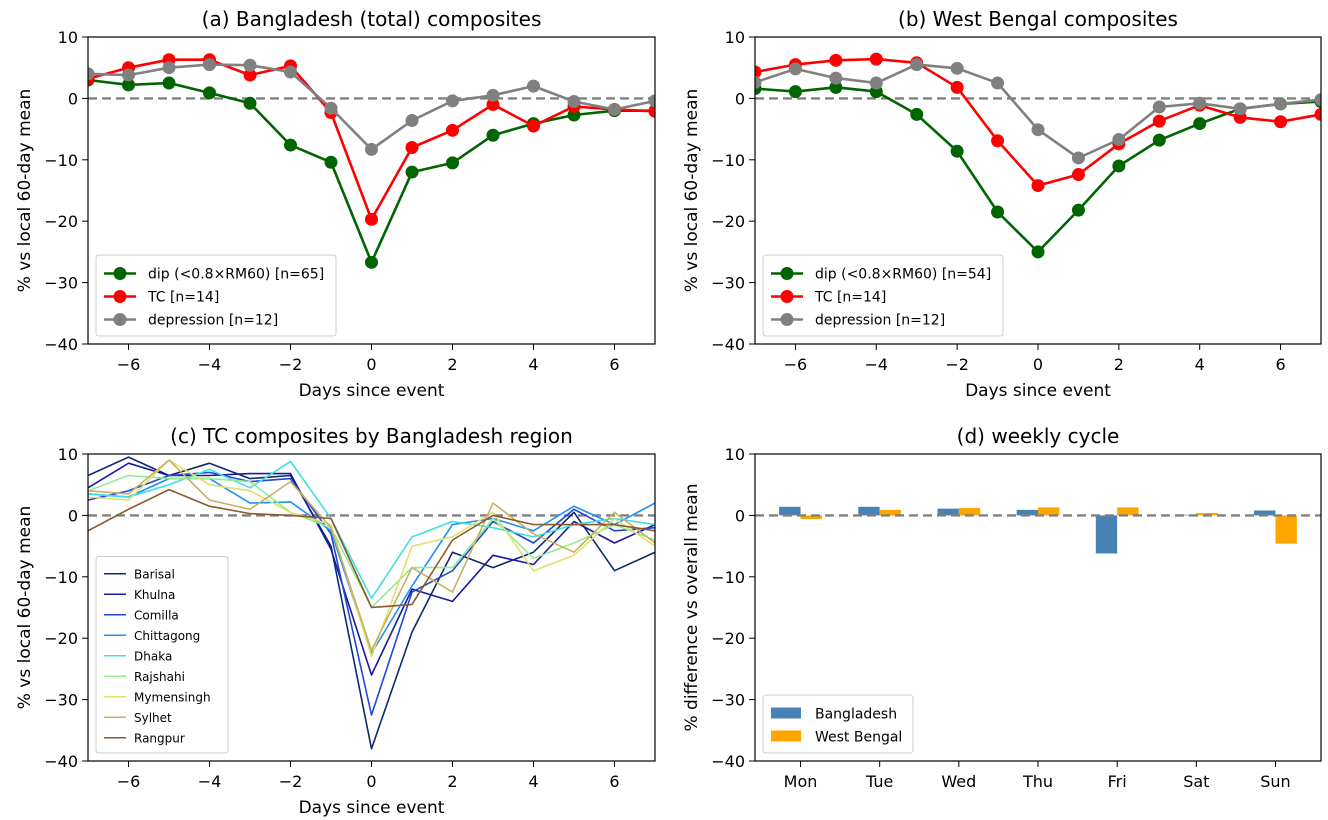 This screenshot has width=1328, height=820. What do you see at coordinates (790, 511) in the screenshot?
I see `bar-bangladesh-mon` at bounding box center [790, 511].